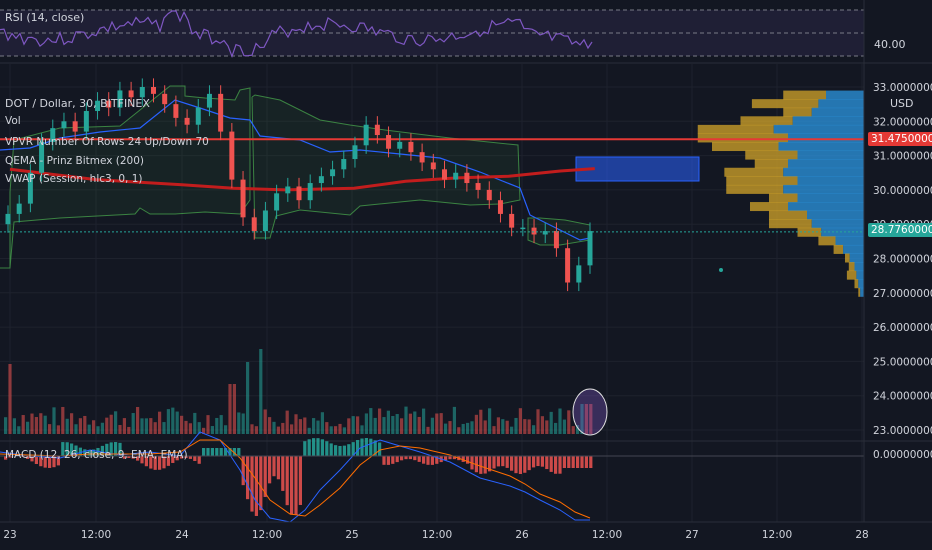  What do you see at coordinates (77, 103) in the screenshot?
I see `symbol-title: DOT / Dollar, 30, BITFINEX` at bounding box center [77, 103].